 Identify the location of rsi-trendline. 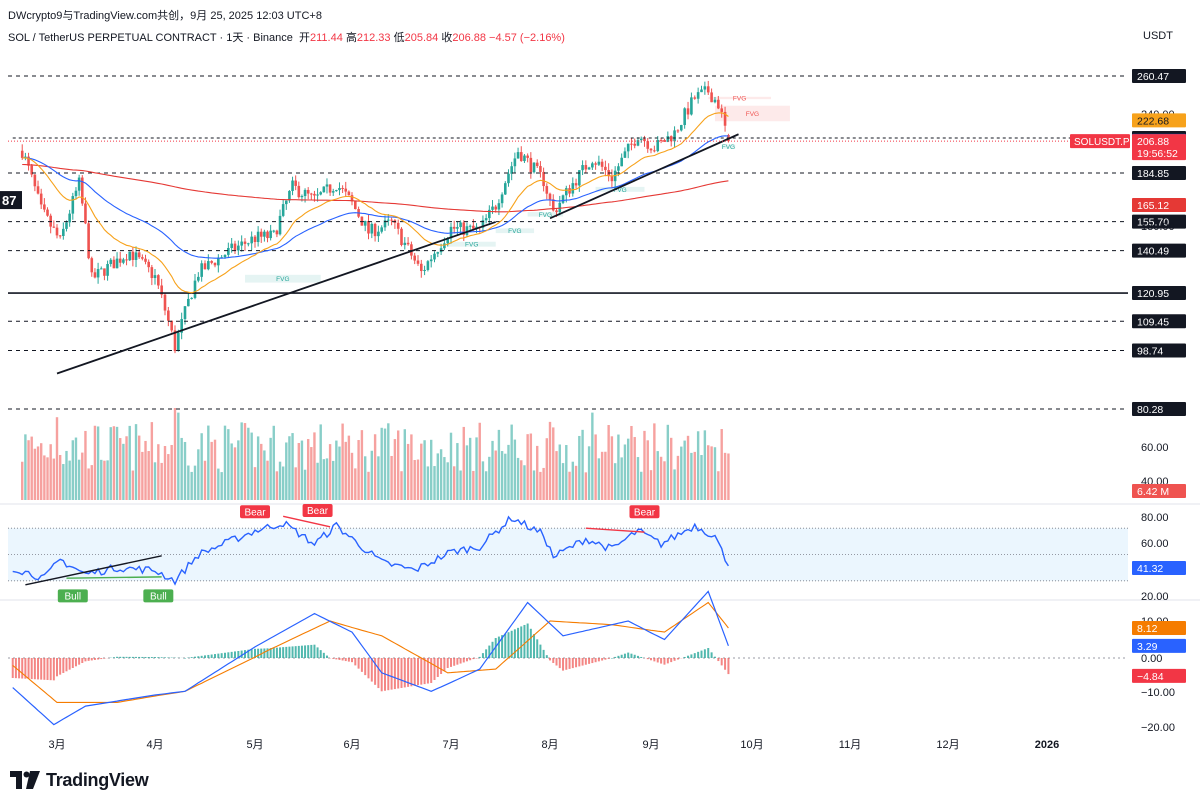
(93, 570).